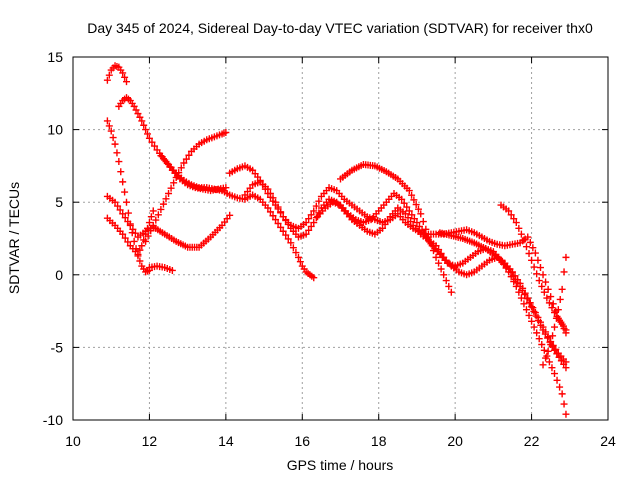 The height and width of the screenshot is (480, 640). What do you see at coordinates (532, 441) in the screenshot?
I see `x-tick-label: 22` at bounding box center [532, 441].